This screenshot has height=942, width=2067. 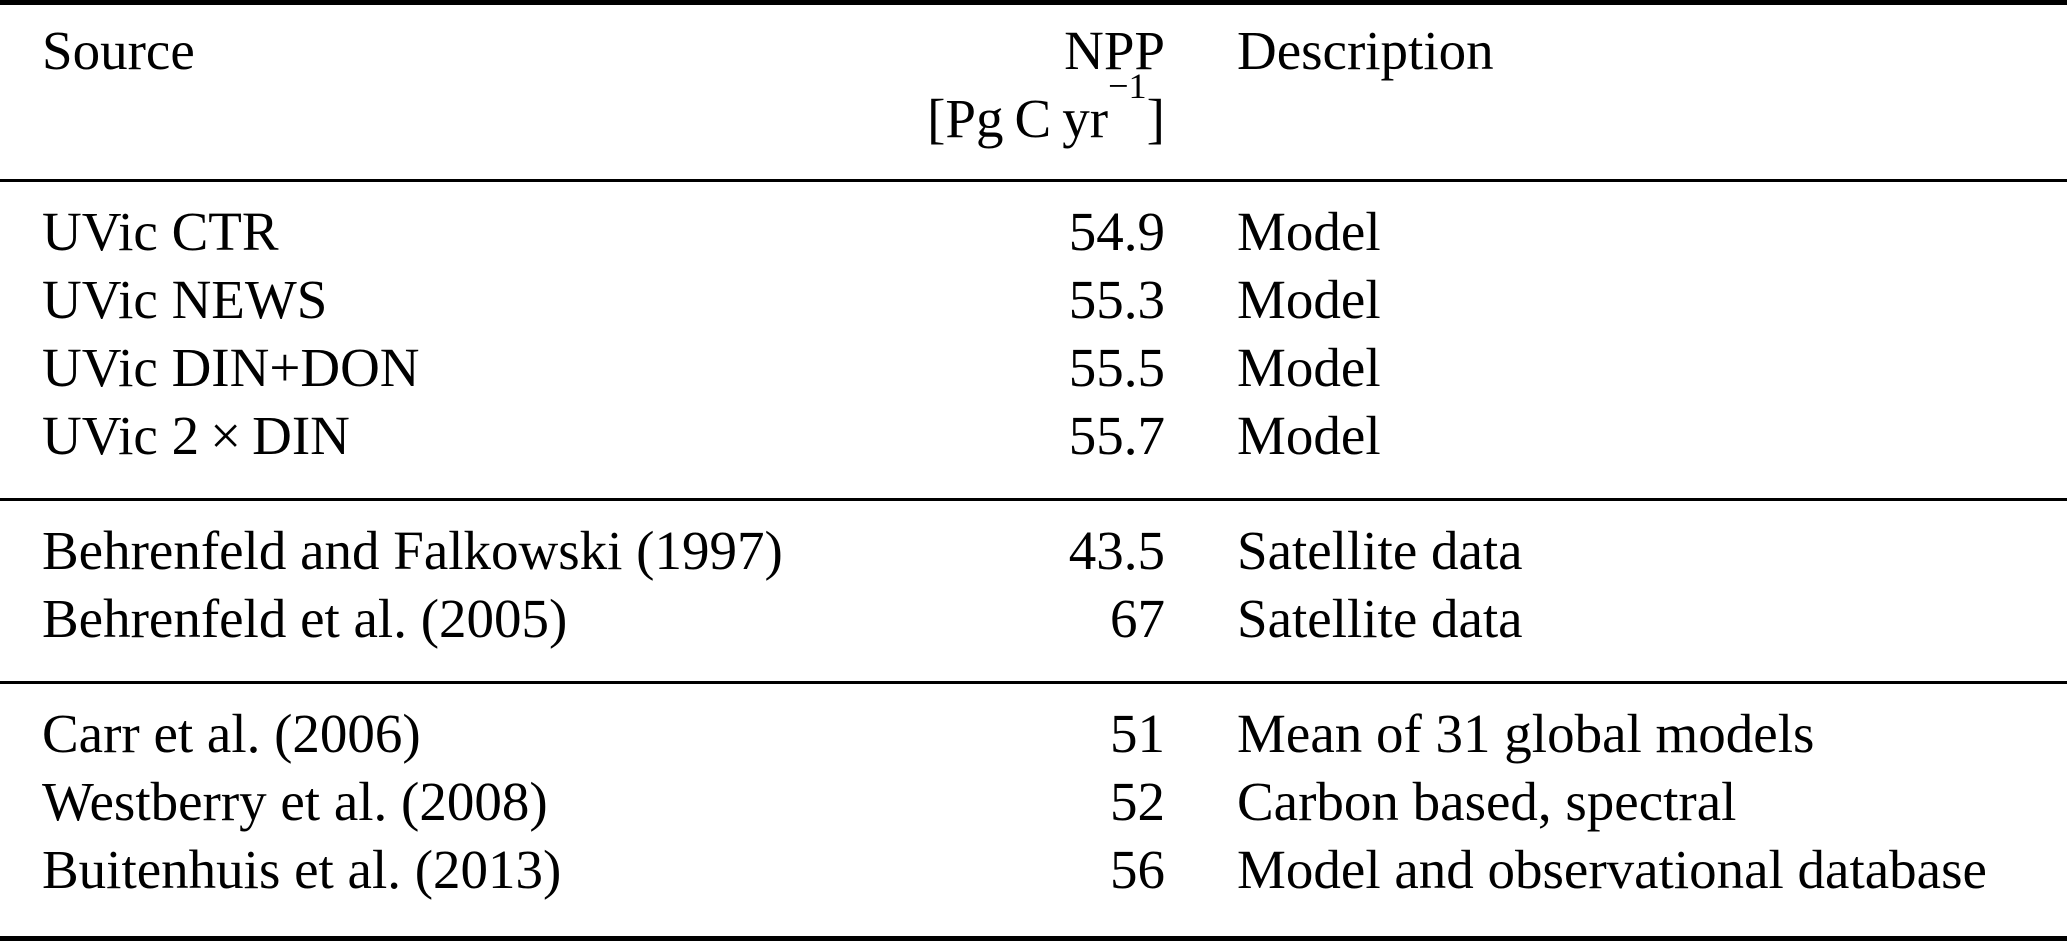 What do you see at coordinates (1037, 724) in the screenshot?
I see `npp-cell: 51` at bounding box center [1037, 724].